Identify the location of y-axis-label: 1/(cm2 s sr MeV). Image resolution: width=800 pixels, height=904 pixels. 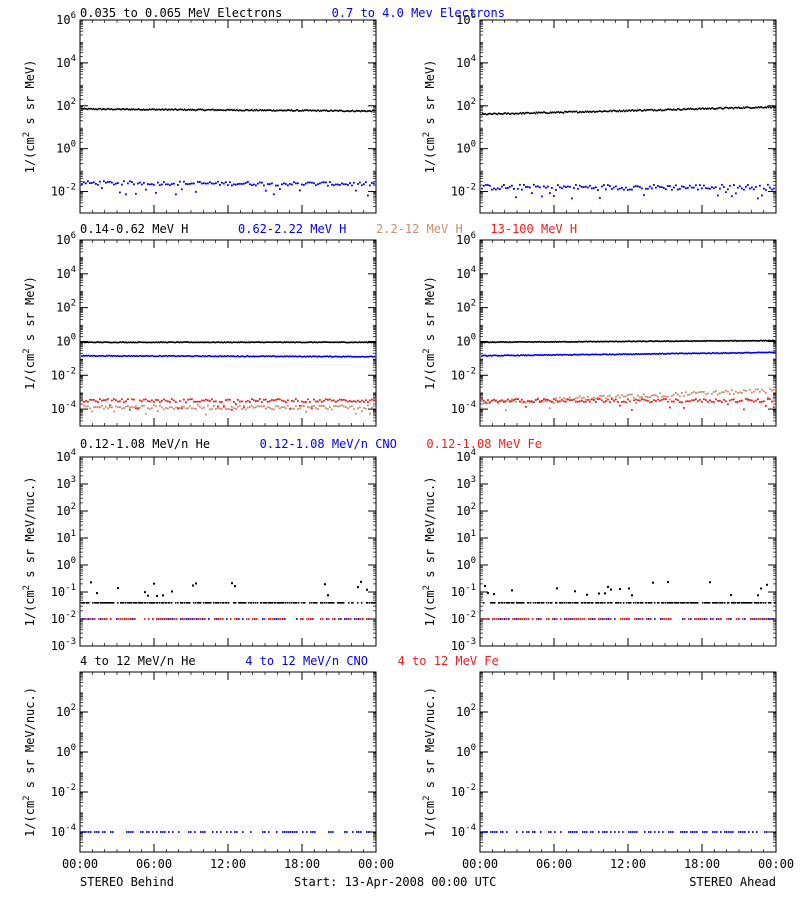
(29, 333).